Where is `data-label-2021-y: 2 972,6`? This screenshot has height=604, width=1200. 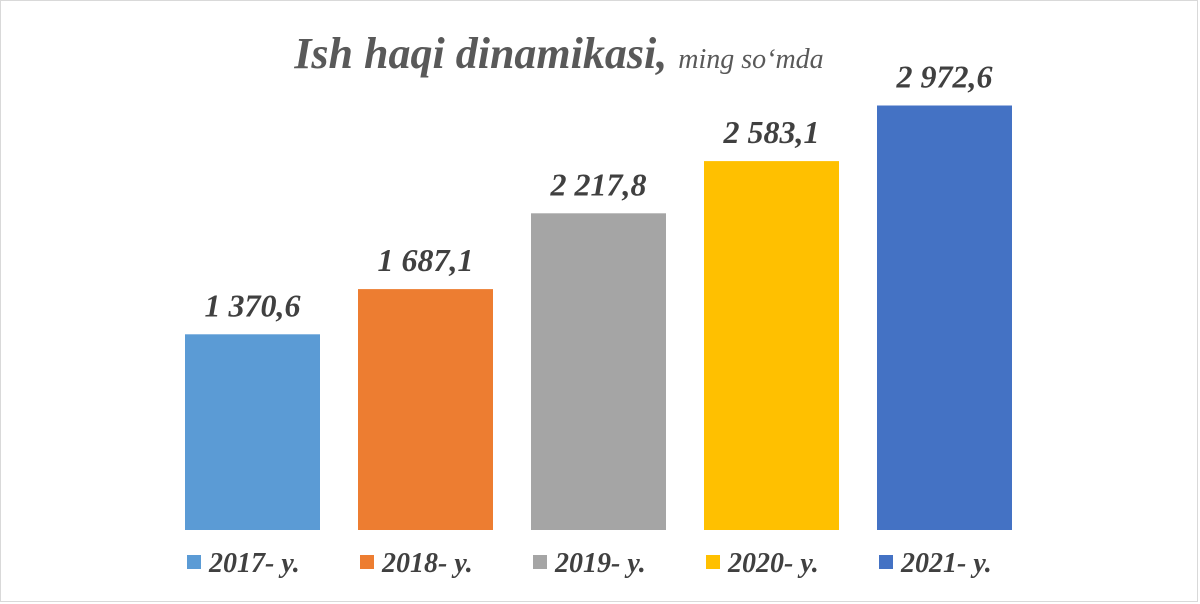 data-label-2021-y: 2 972,6 is located at coordinates (944, 77).